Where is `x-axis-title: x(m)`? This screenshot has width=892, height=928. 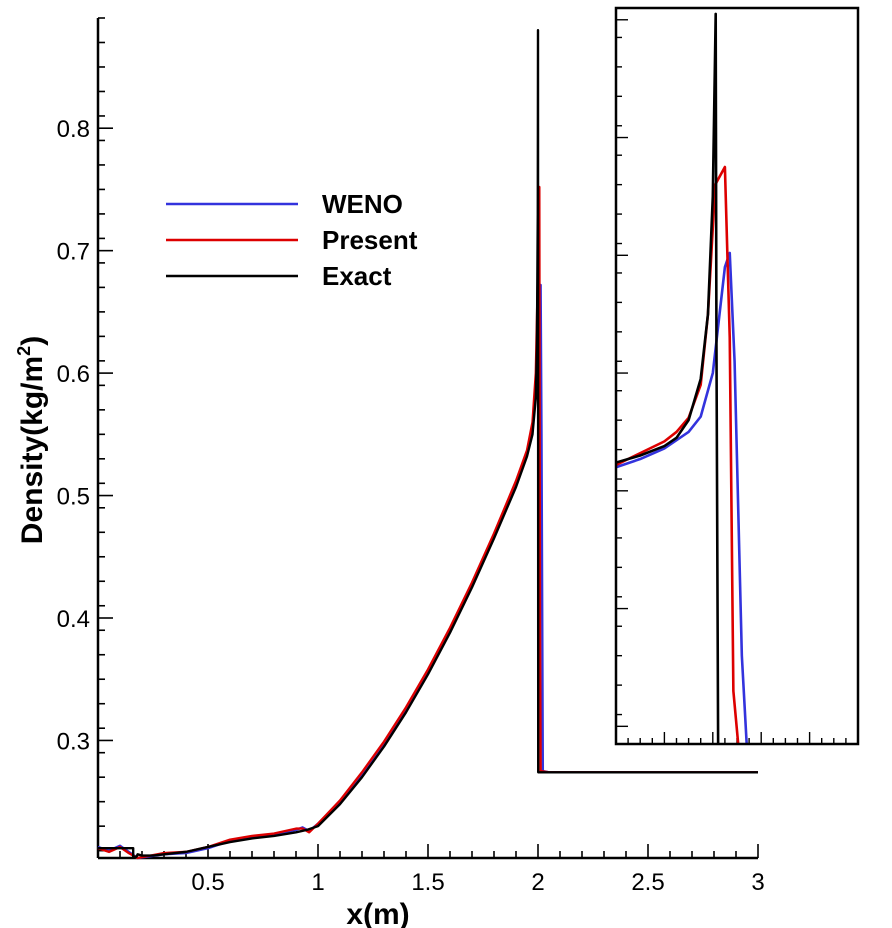 x-axis-title: x(m) is located at coordinates (377, 913).